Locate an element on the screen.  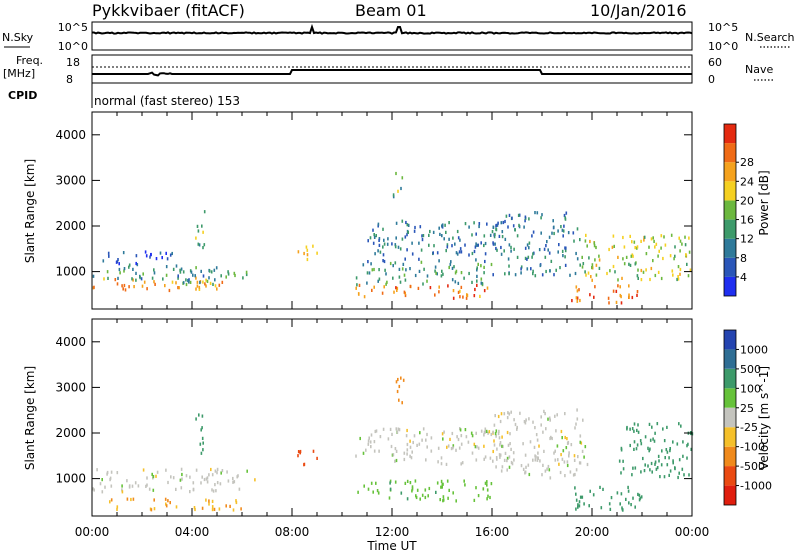
nsearch-tick-top: 10^5 is located at coordinates (723, 27).